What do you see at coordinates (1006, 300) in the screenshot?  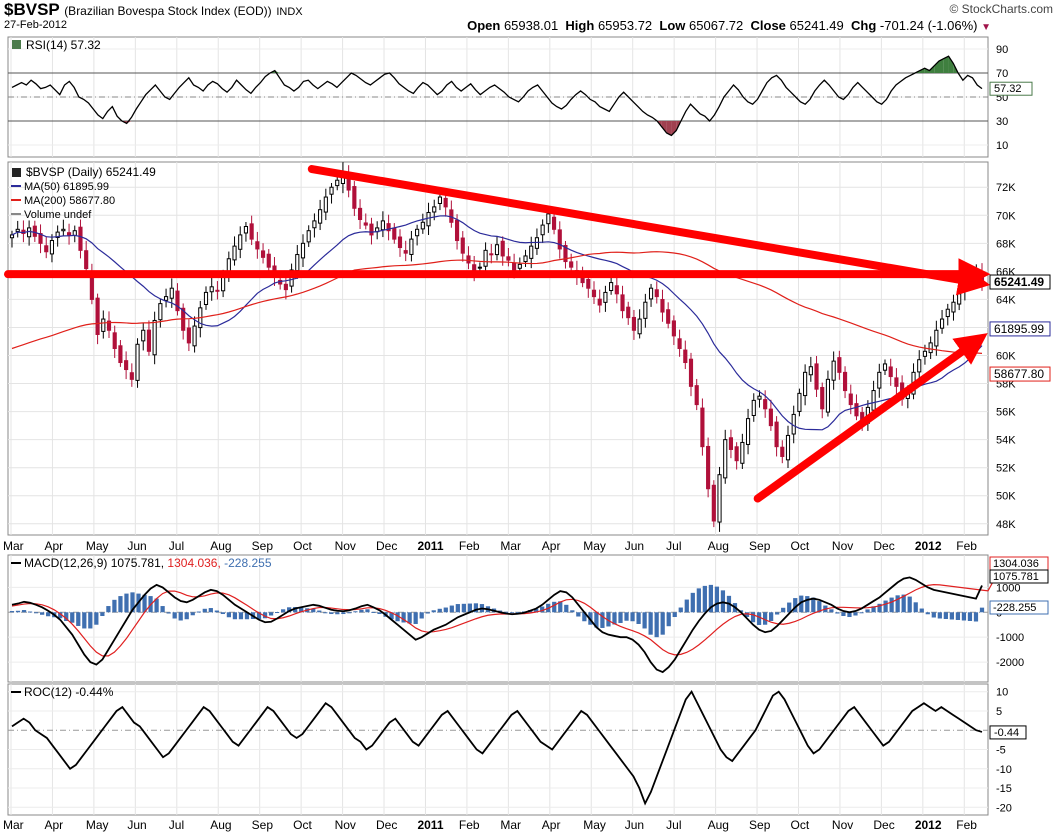 I see `price-tick-label: 64K` at bounding box center [1006, 300].